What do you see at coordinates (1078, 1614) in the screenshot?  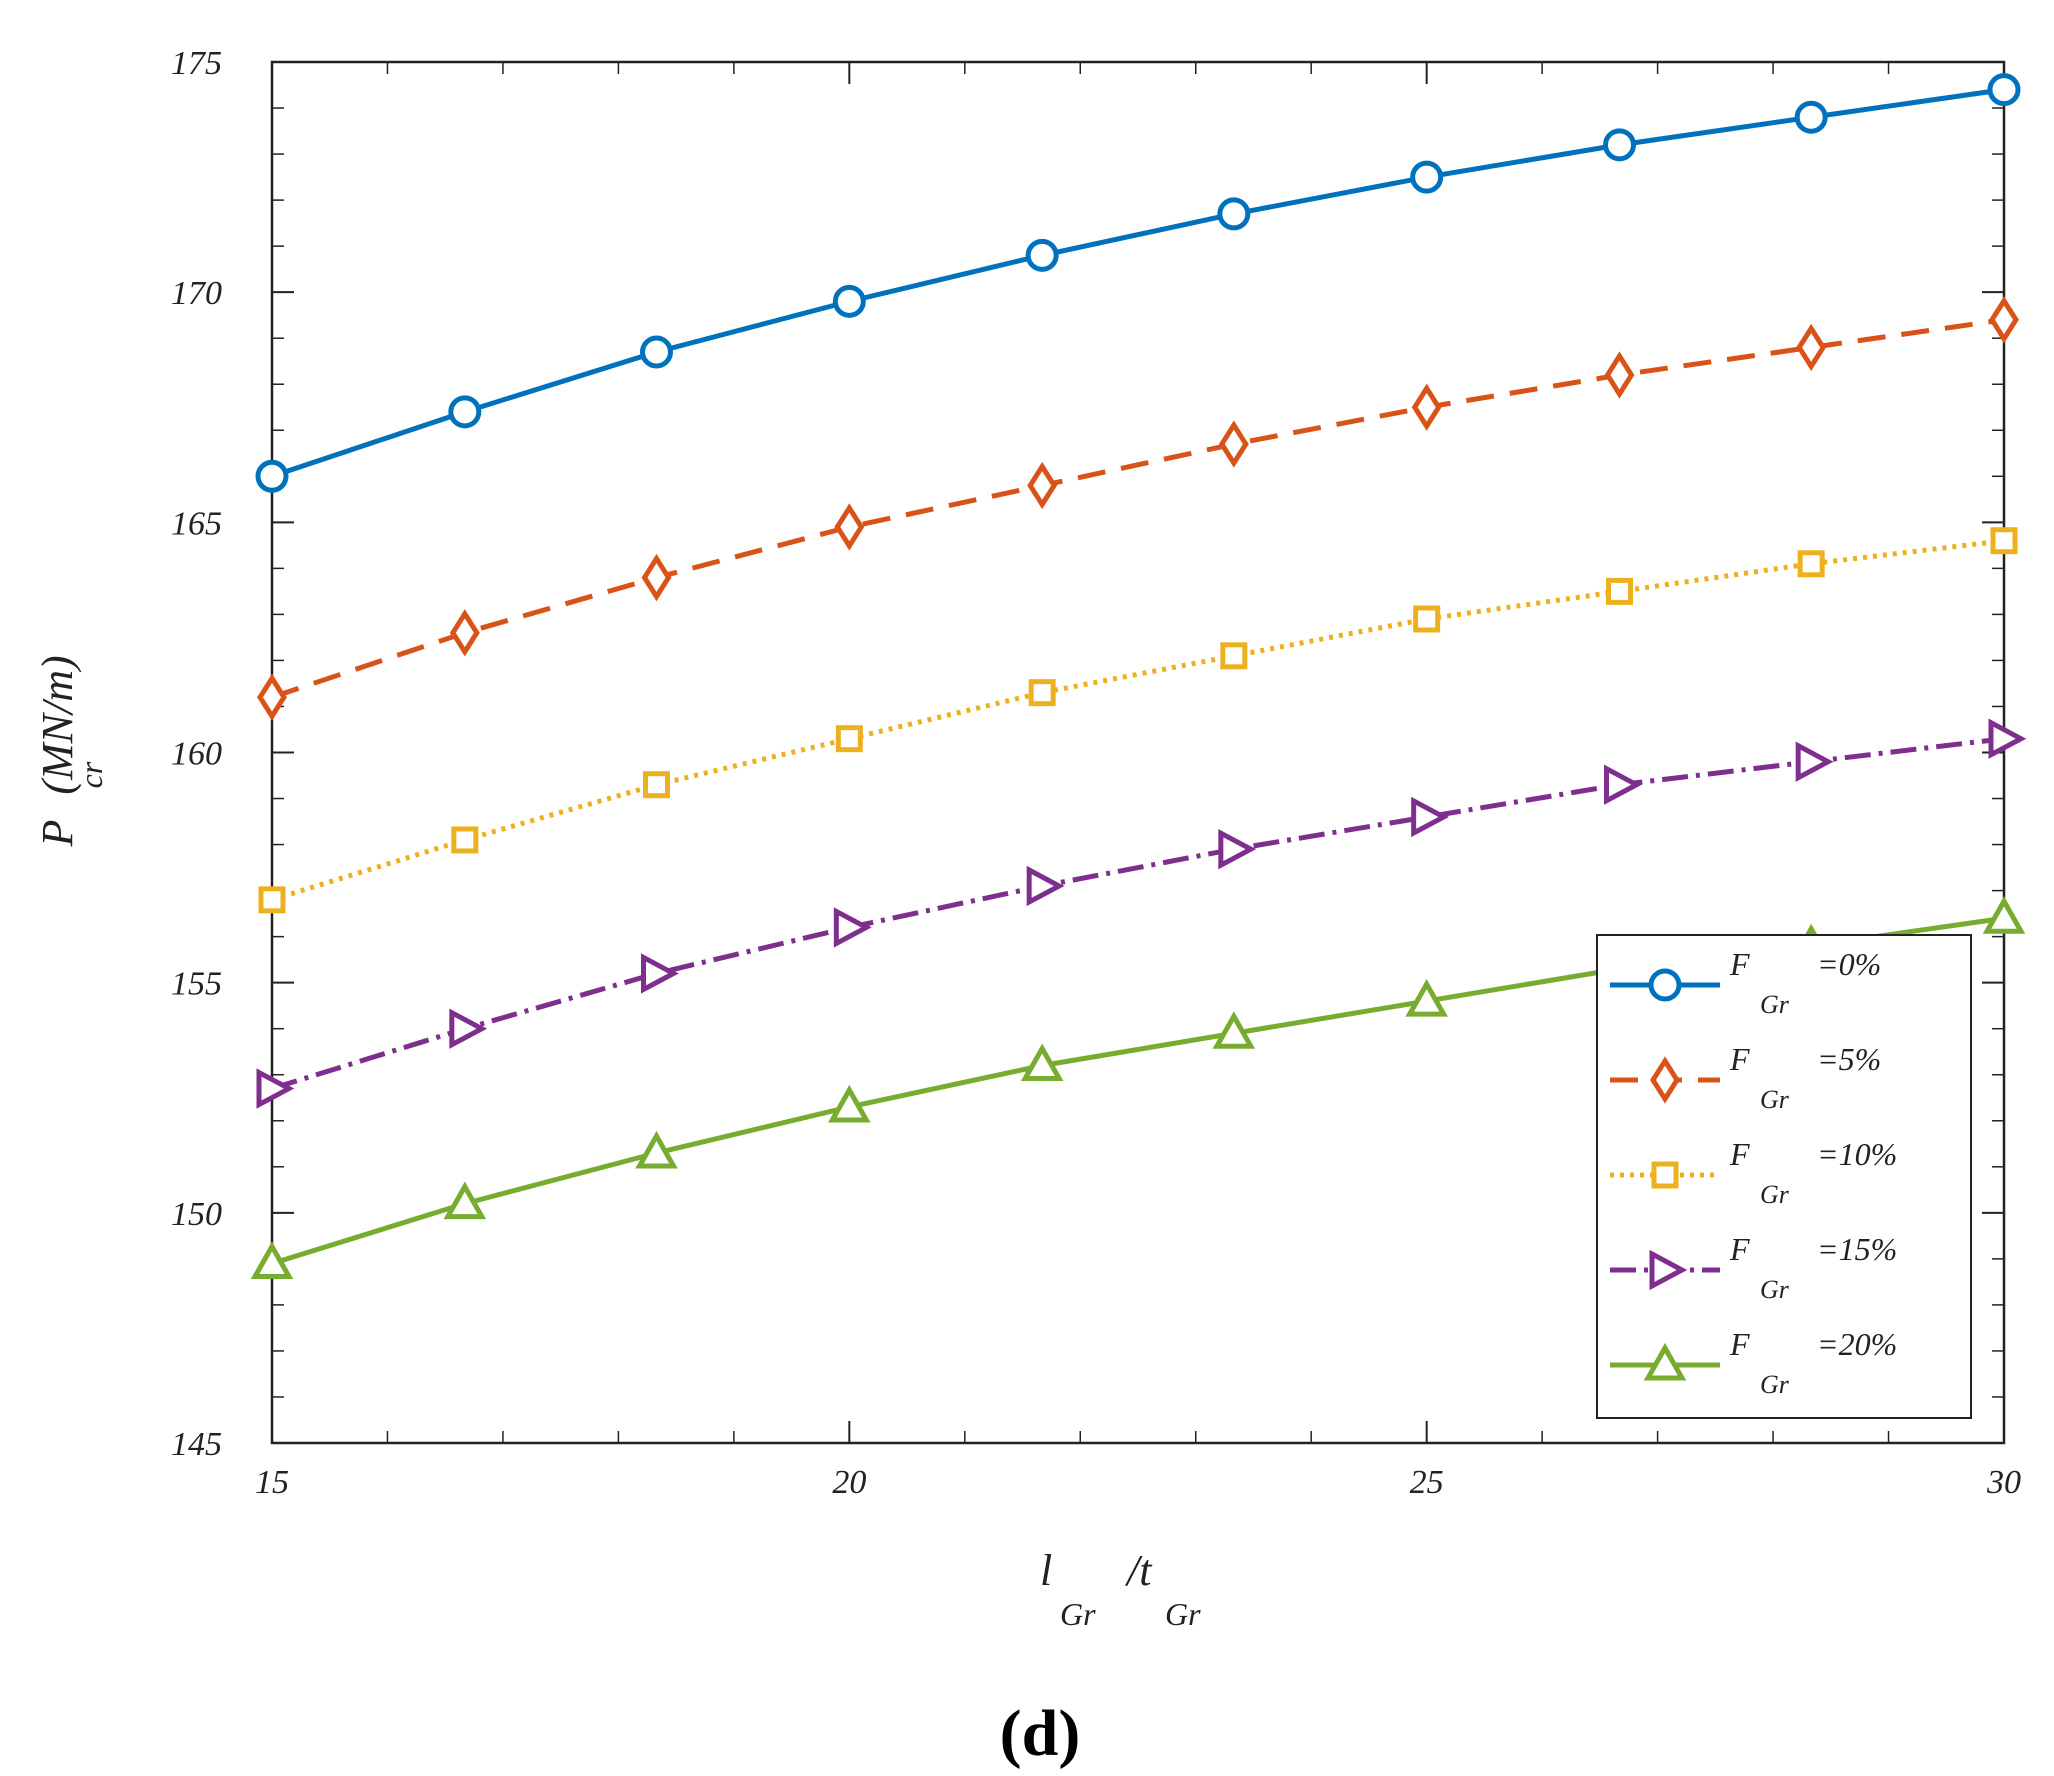 I see `x-axis-label-sub1: Gr` at bounding box center [1078, 1614].